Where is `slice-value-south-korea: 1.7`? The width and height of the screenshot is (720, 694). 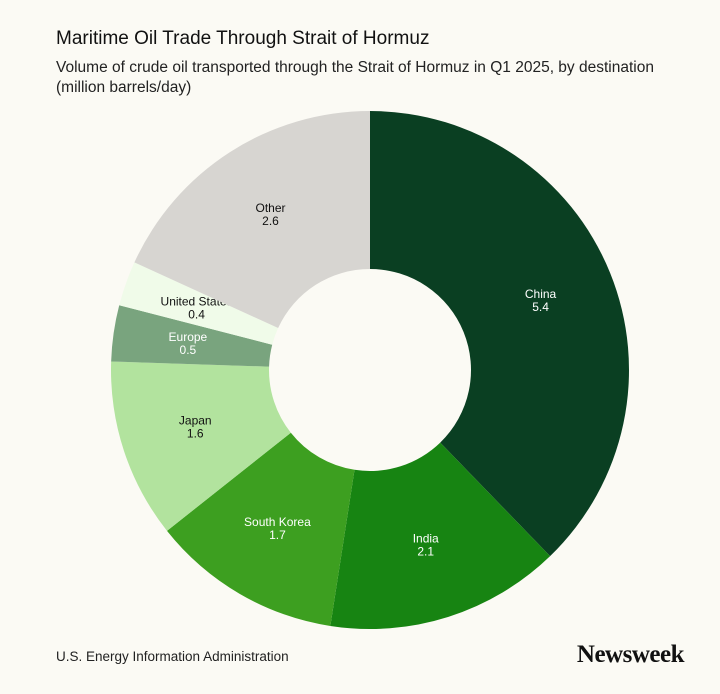
slice-value-south-korea: 1.7 is located at coordinates (277, 535).